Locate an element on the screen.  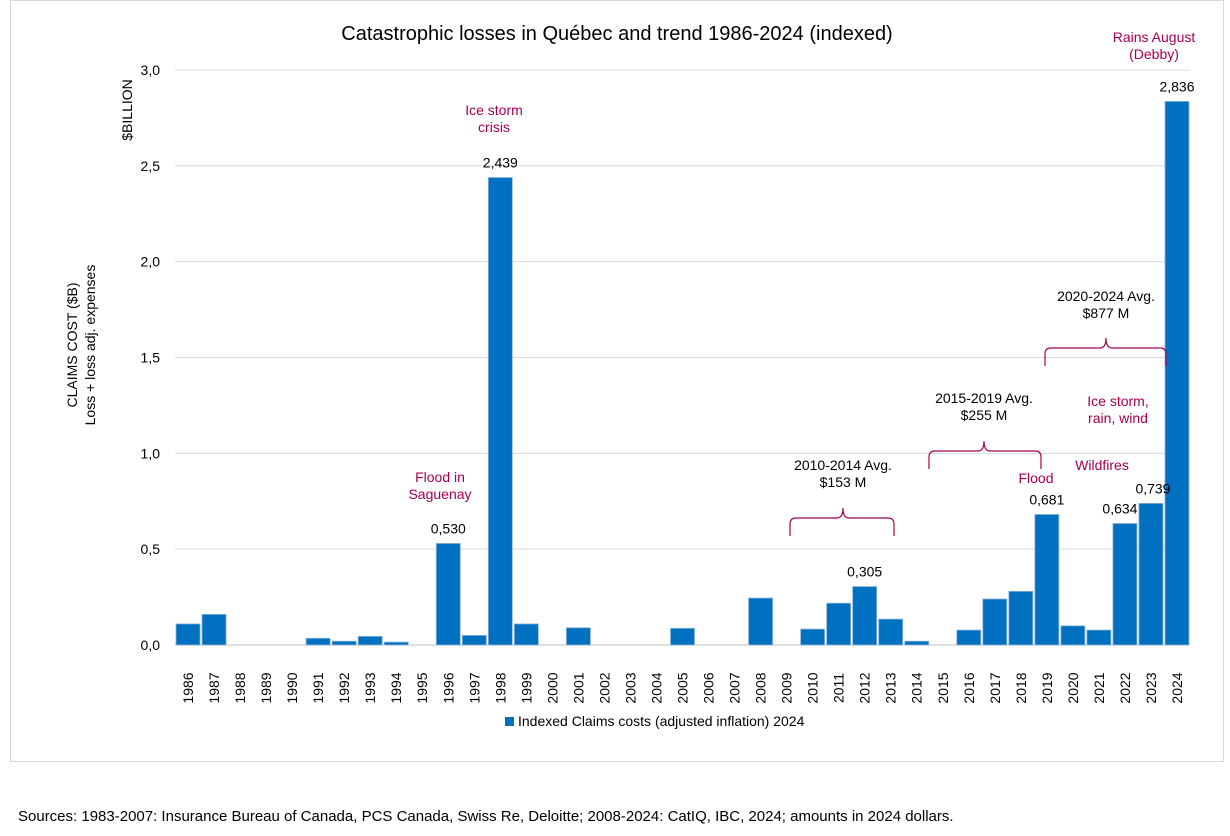
event-annotation: rain, wind is located at coordinates (1118, 418).